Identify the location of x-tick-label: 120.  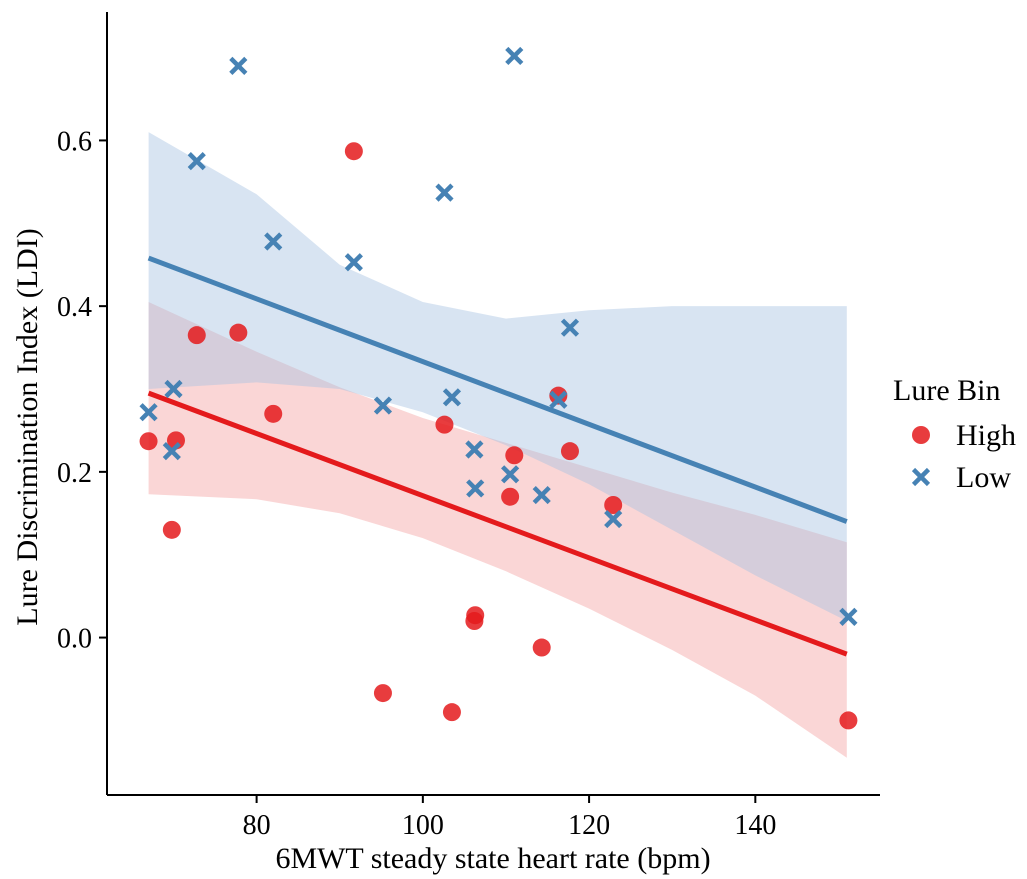
(589, 825).